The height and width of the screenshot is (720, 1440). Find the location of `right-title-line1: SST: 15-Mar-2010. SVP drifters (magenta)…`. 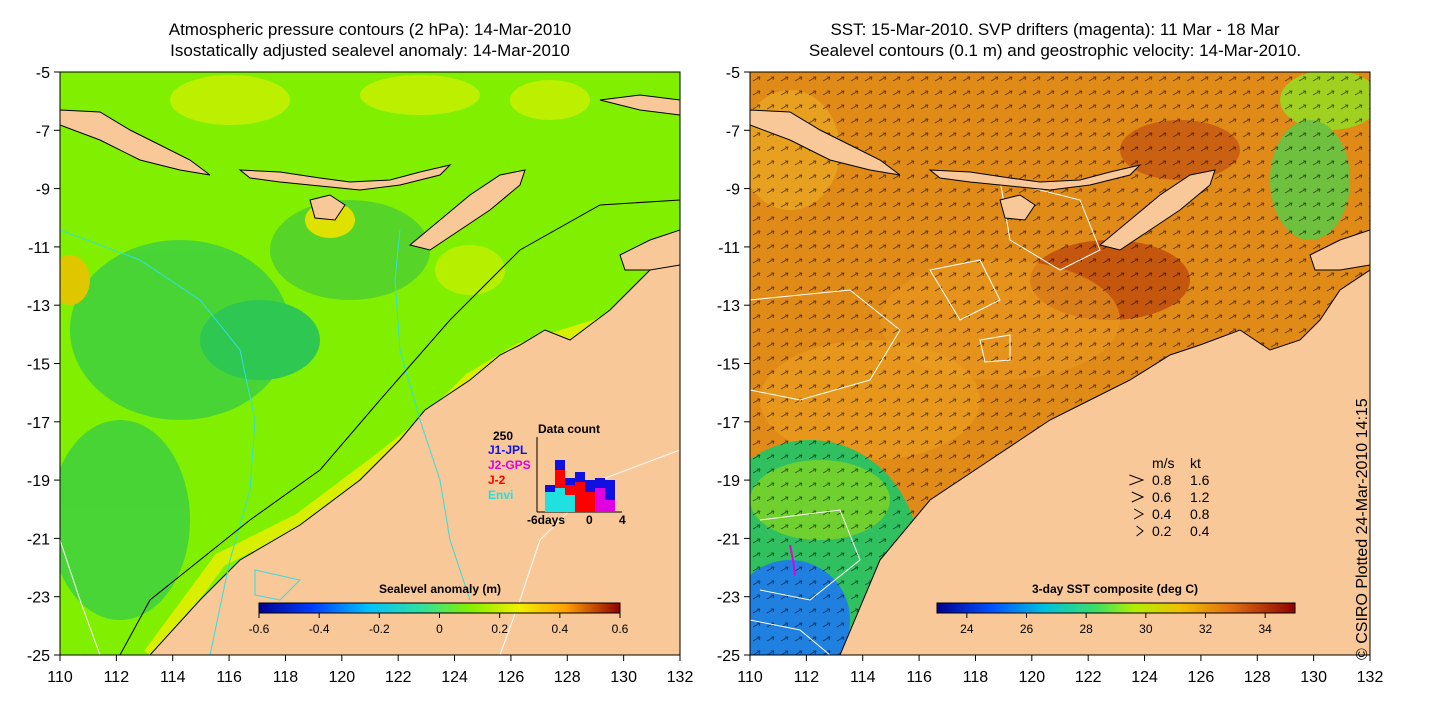

right-title-line1: SST: 15-Mar-2010. SVP drifters (magenta)… is located at coordinates (1055, 29).